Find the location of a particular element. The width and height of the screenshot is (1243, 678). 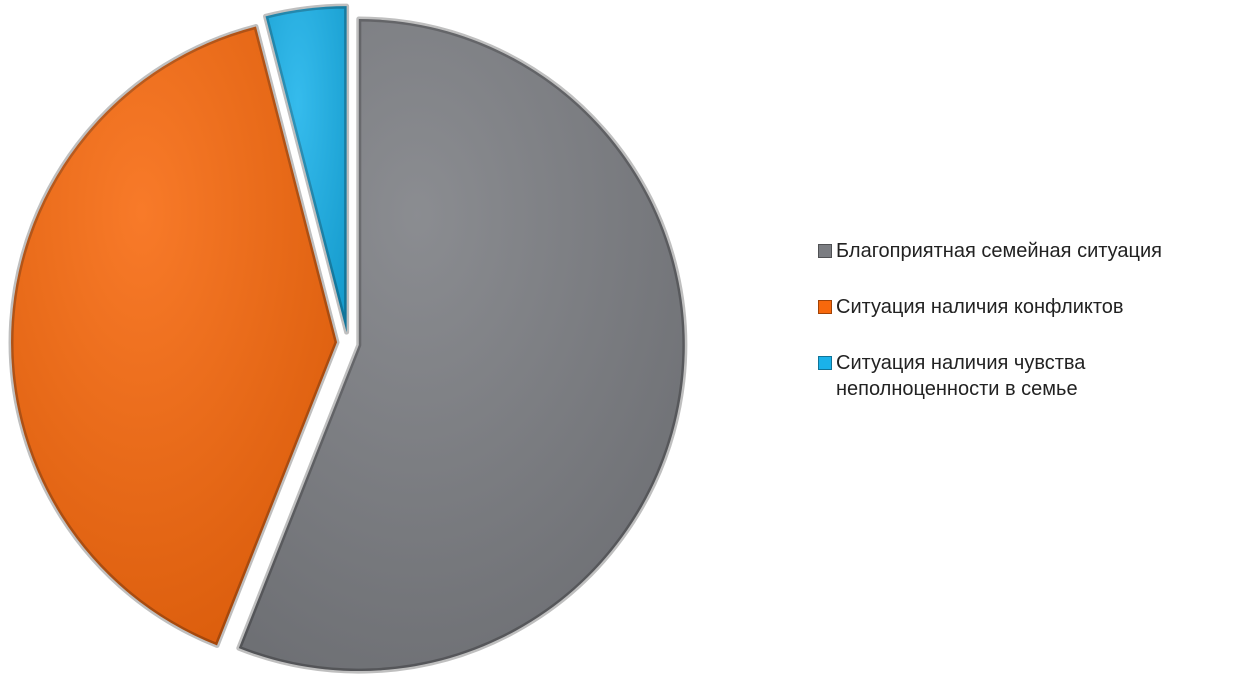

legend-label: Благоприятная семейная ситуация is located at coordinates (999, 251).